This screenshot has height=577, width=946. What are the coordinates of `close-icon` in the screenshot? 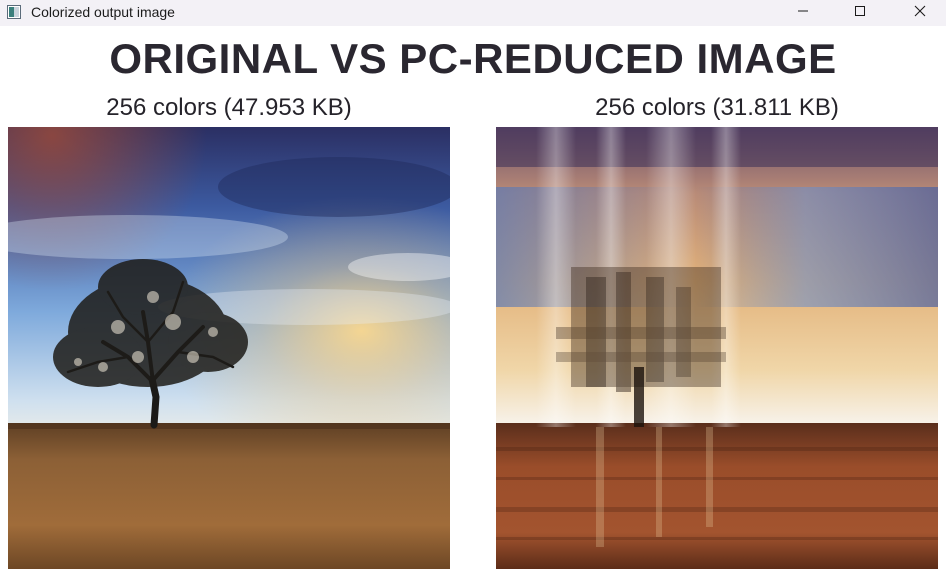 It's located at (920, 13).